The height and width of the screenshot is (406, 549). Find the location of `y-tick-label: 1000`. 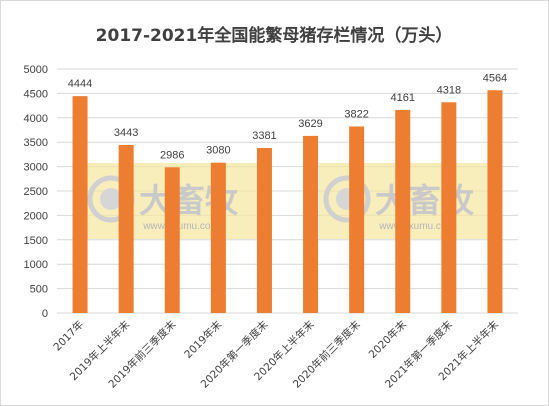

y-tick-label: 1000 is located at coordinates (36, 265).